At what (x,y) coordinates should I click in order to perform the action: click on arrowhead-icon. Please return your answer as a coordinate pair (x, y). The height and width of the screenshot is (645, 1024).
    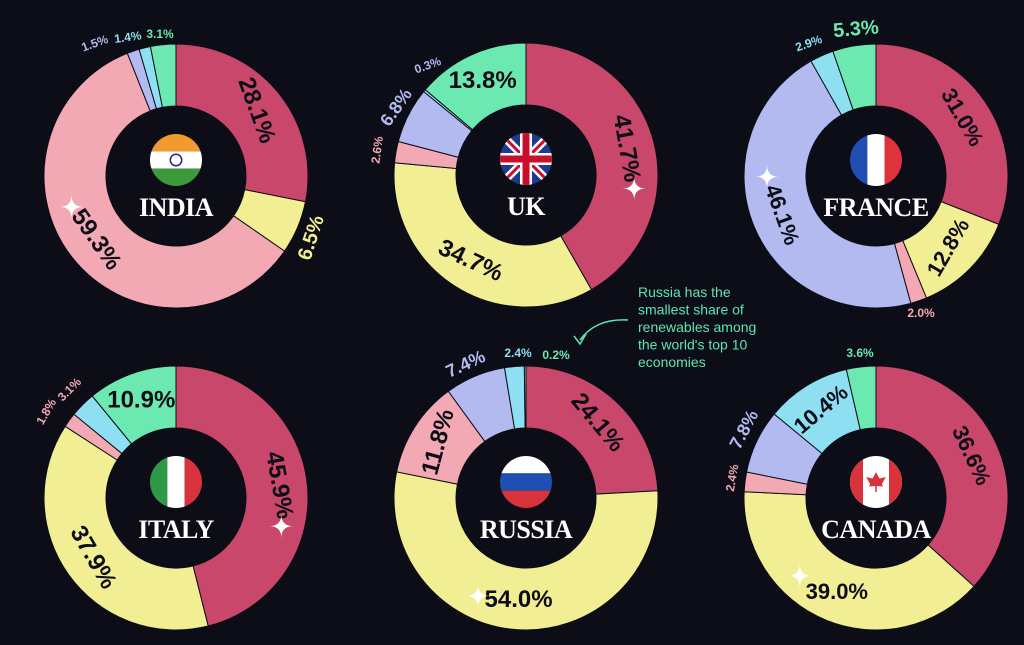
    Looking at the image, I should click on (580, 339).